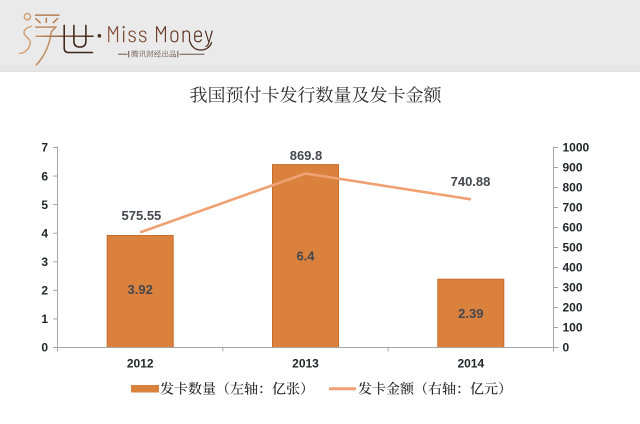  What do you see at coordinates (44, 291) in the screenshot?
I see `svg-text: 2` at bounding box center [44, 291].